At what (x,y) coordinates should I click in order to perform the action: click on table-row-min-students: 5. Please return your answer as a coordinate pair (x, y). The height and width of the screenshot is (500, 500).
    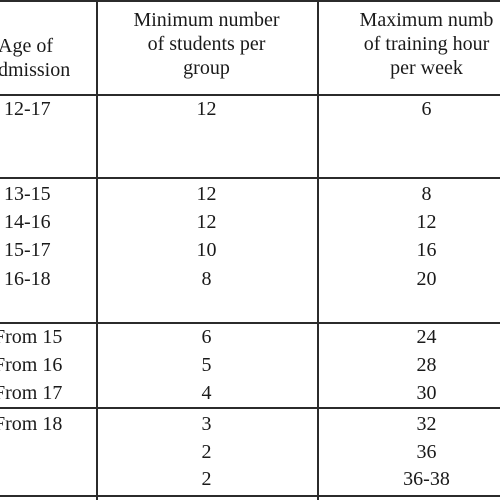
    Looking at the image, I should click on (206, 365).